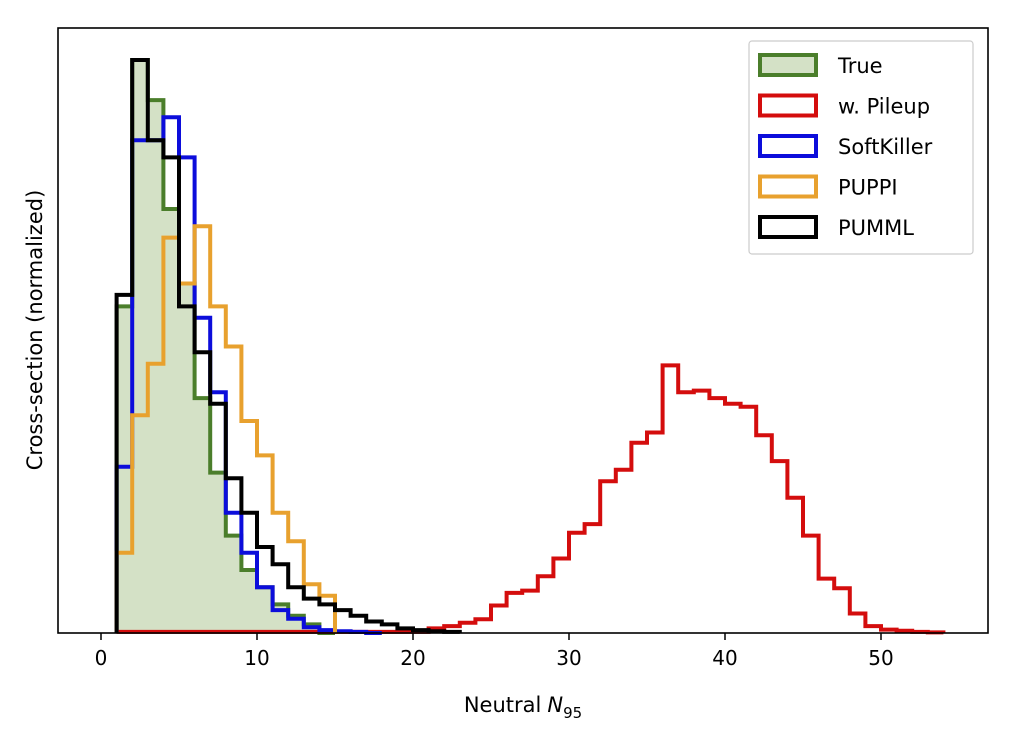 The image size is (1017, 738). I want to click on x-tick-label: 10, so click(256, 658).